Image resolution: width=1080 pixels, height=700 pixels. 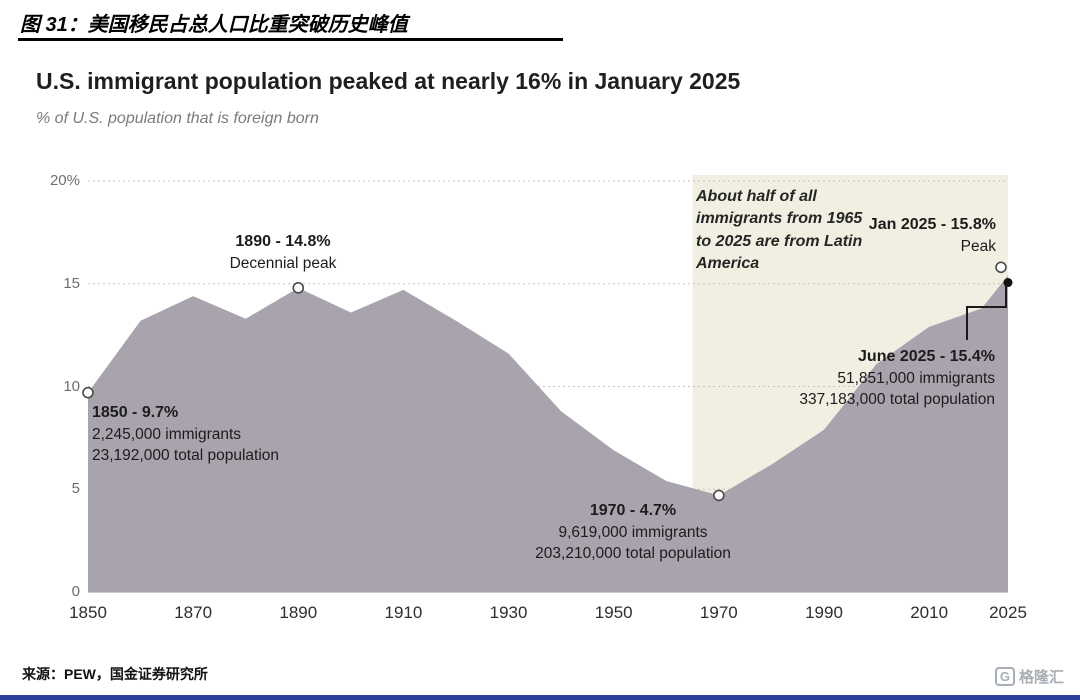 I want to click on x-tick-label: 1890, so click(x=298, y=612).